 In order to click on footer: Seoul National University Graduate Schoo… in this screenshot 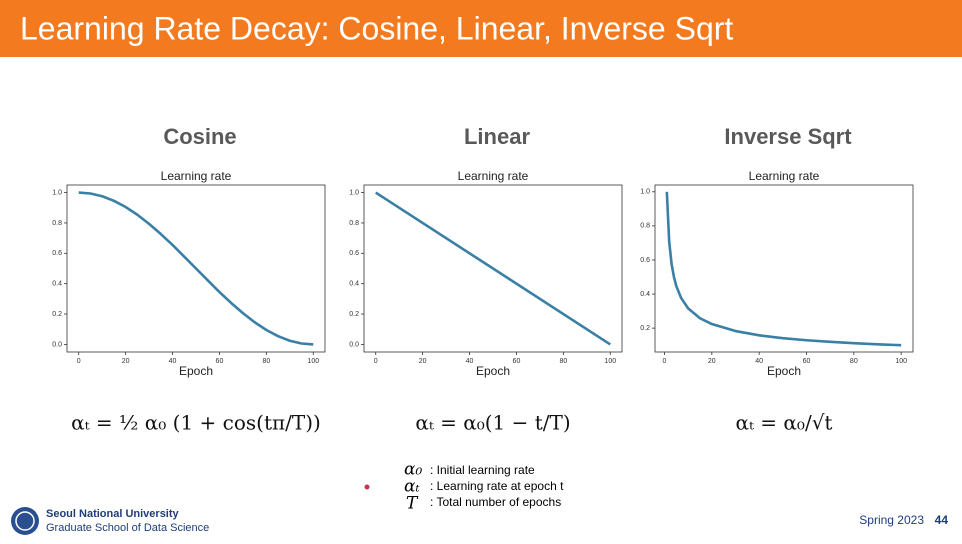, I will do `click(479, 521)`.